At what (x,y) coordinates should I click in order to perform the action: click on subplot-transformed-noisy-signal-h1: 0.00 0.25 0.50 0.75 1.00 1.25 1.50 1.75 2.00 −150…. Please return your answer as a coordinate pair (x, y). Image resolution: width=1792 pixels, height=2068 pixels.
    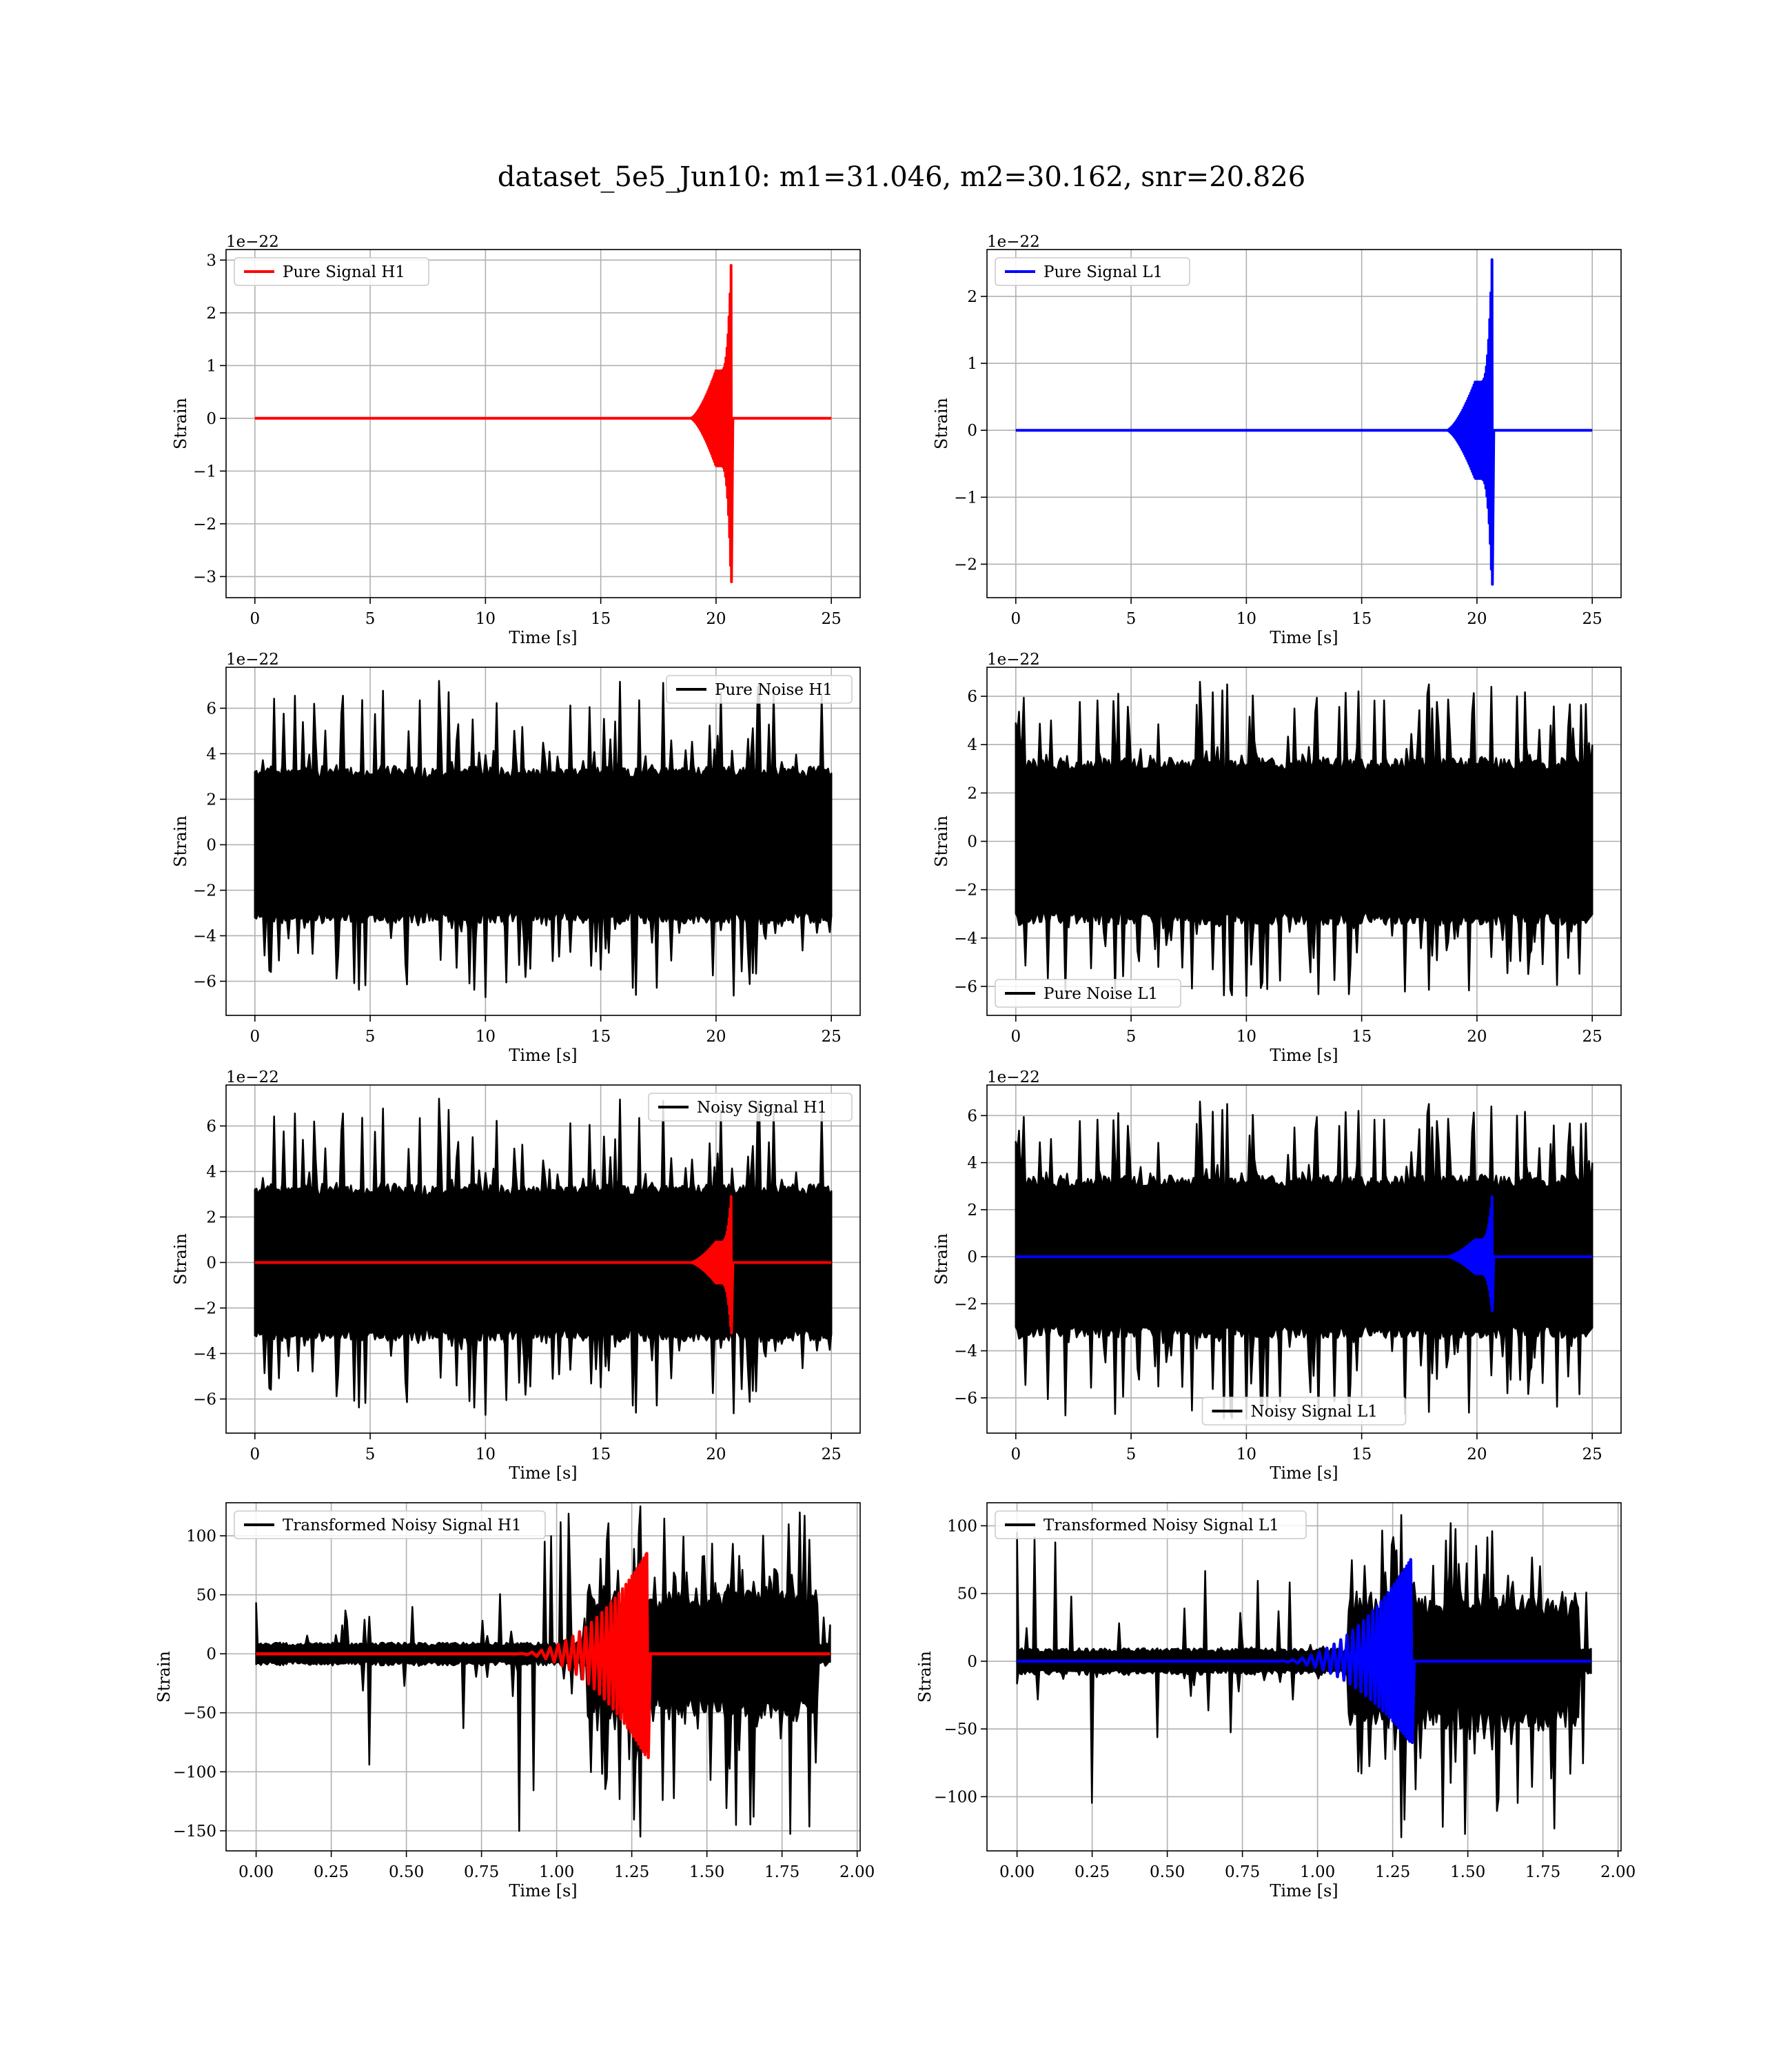
    Looking at the image, I should click on (514, 1701).